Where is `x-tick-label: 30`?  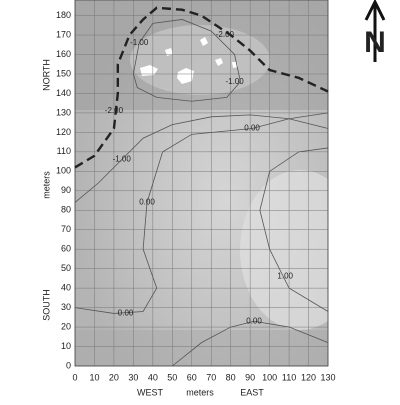
x-tick-label: 30 is located at coordinates (133, 377).